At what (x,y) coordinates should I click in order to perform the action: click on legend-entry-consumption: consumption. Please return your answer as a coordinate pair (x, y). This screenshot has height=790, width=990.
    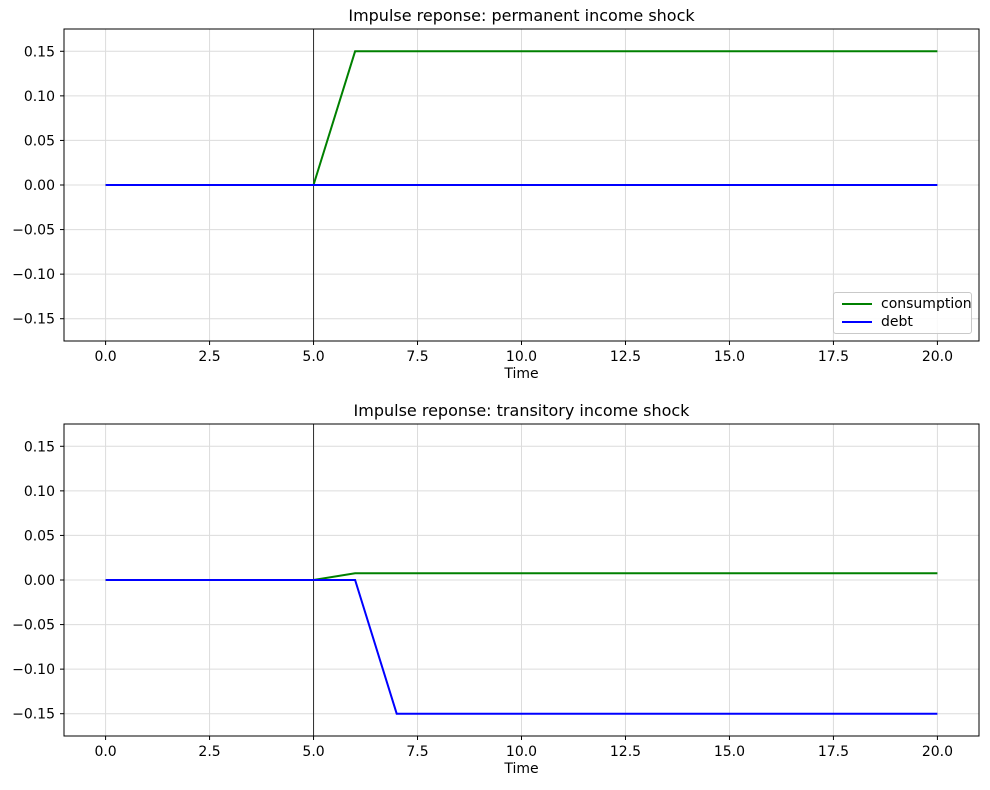
    Looking at the image, I should click on (906, 304).